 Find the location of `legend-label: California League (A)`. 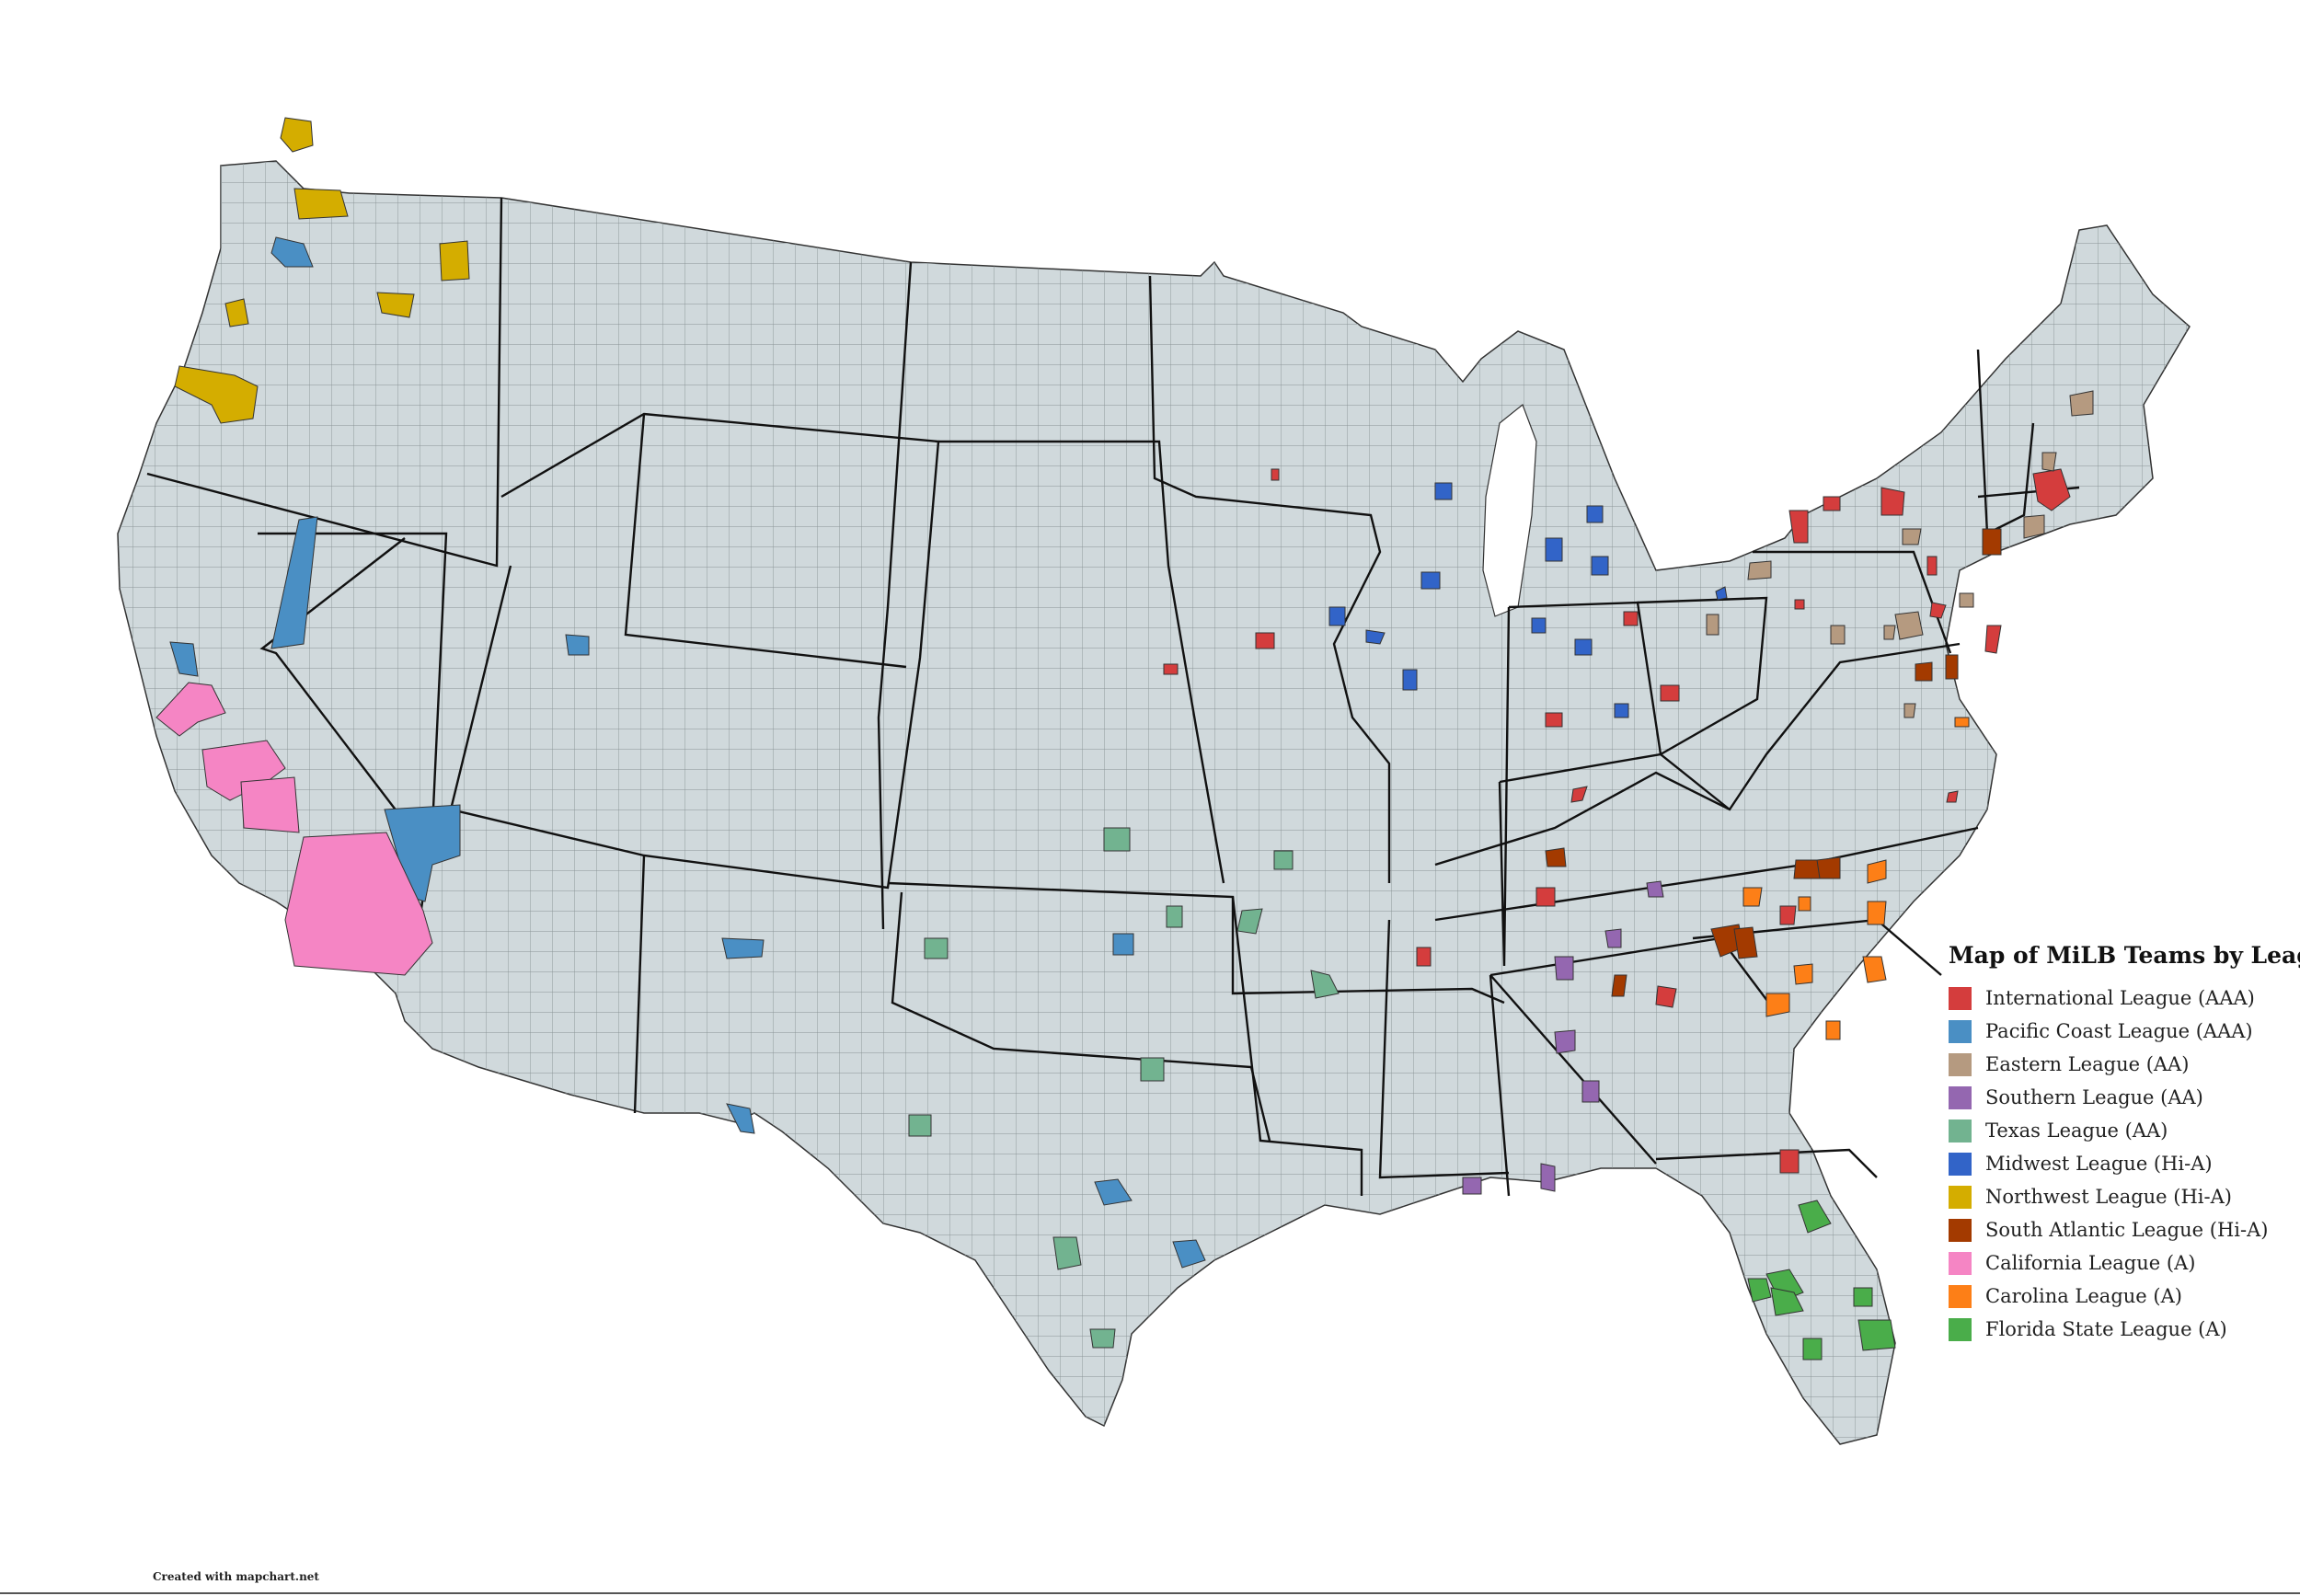

legend-label: California League (A) is located at coordinates (2090, 1263).